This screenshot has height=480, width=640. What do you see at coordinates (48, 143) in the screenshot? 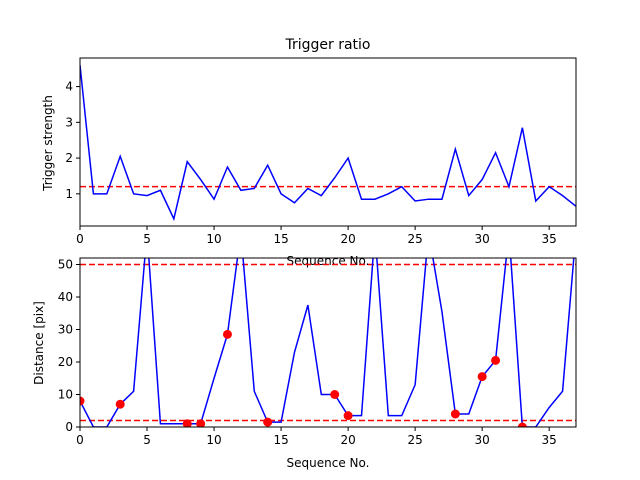
I see `y-axis-label: Trigger strength` at bounding box center [48, 143].